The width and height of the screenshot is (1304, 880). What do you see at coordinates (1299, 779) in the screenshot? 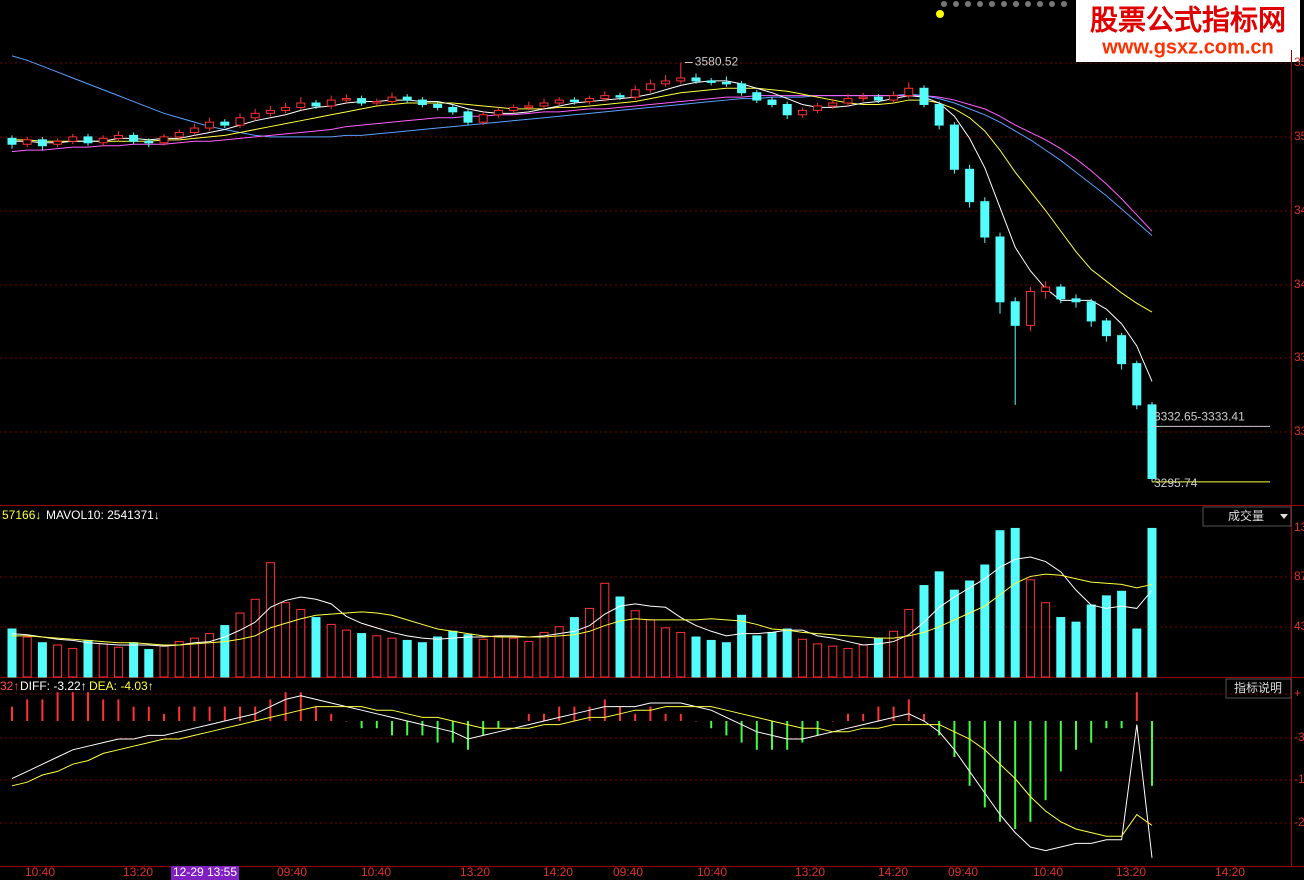
I see `macd-axis-label: -1` at bounding box center [1299, 779].